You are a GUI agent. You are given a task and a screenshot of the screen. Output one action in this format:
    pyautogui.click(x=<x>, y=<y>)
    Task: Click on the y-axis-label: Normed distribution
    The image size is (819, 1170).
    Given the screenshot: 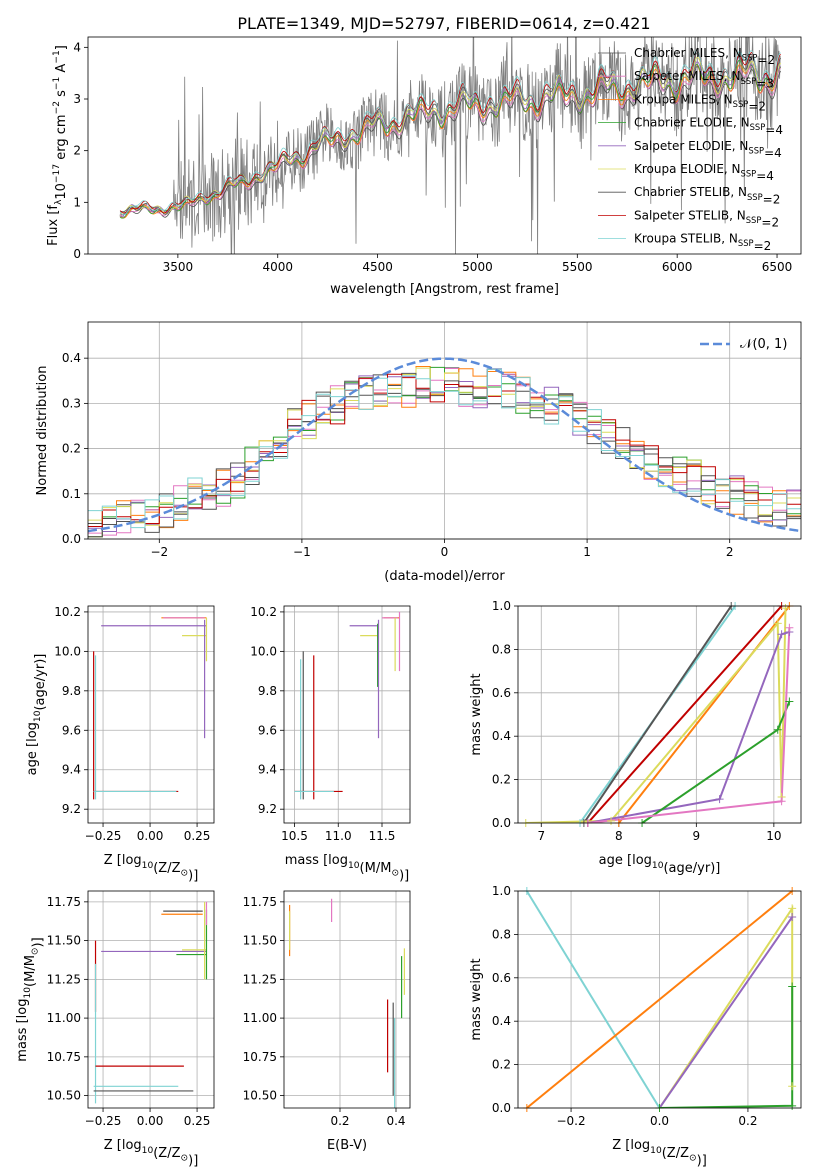 What is the action you would take?
    pyautogui.click(x=42, y=431)
    